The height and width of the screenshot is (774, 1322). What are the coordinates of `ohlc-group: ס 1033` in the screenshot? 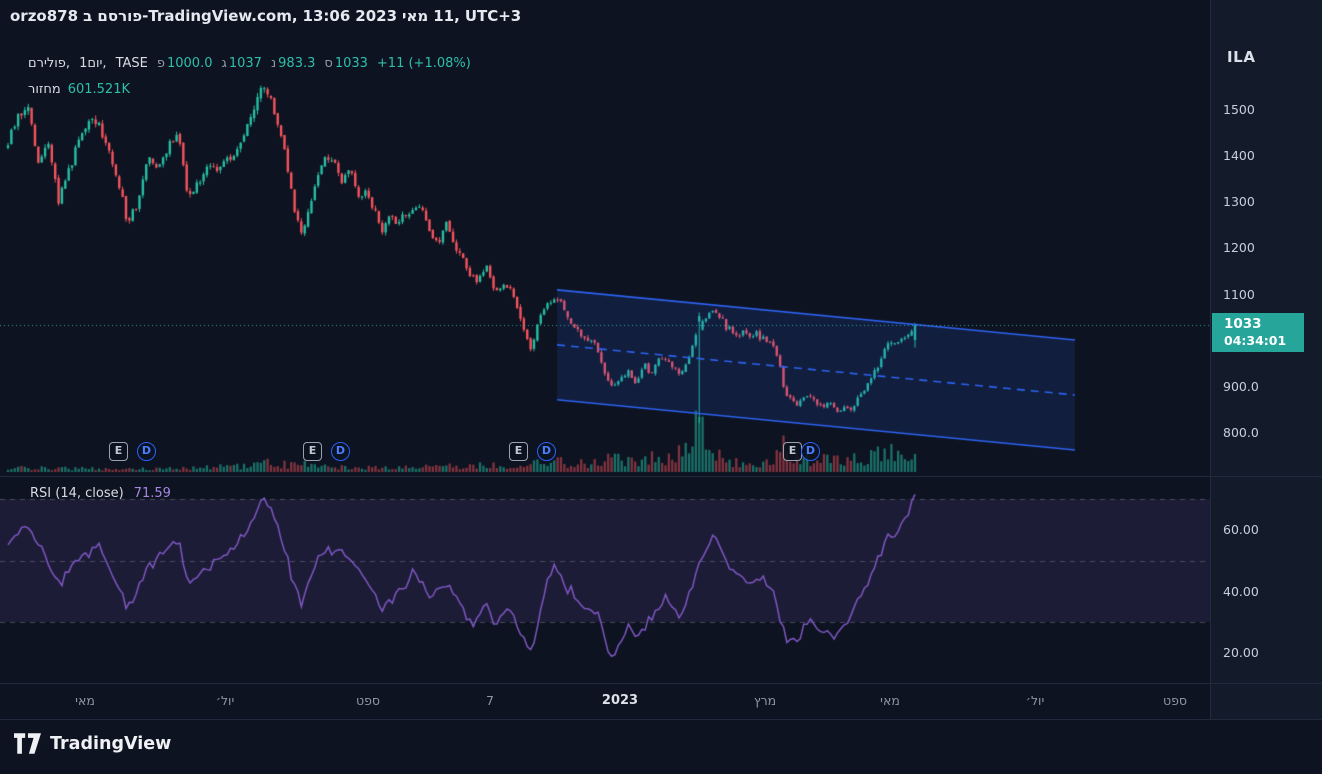 It's located at (346, 63).